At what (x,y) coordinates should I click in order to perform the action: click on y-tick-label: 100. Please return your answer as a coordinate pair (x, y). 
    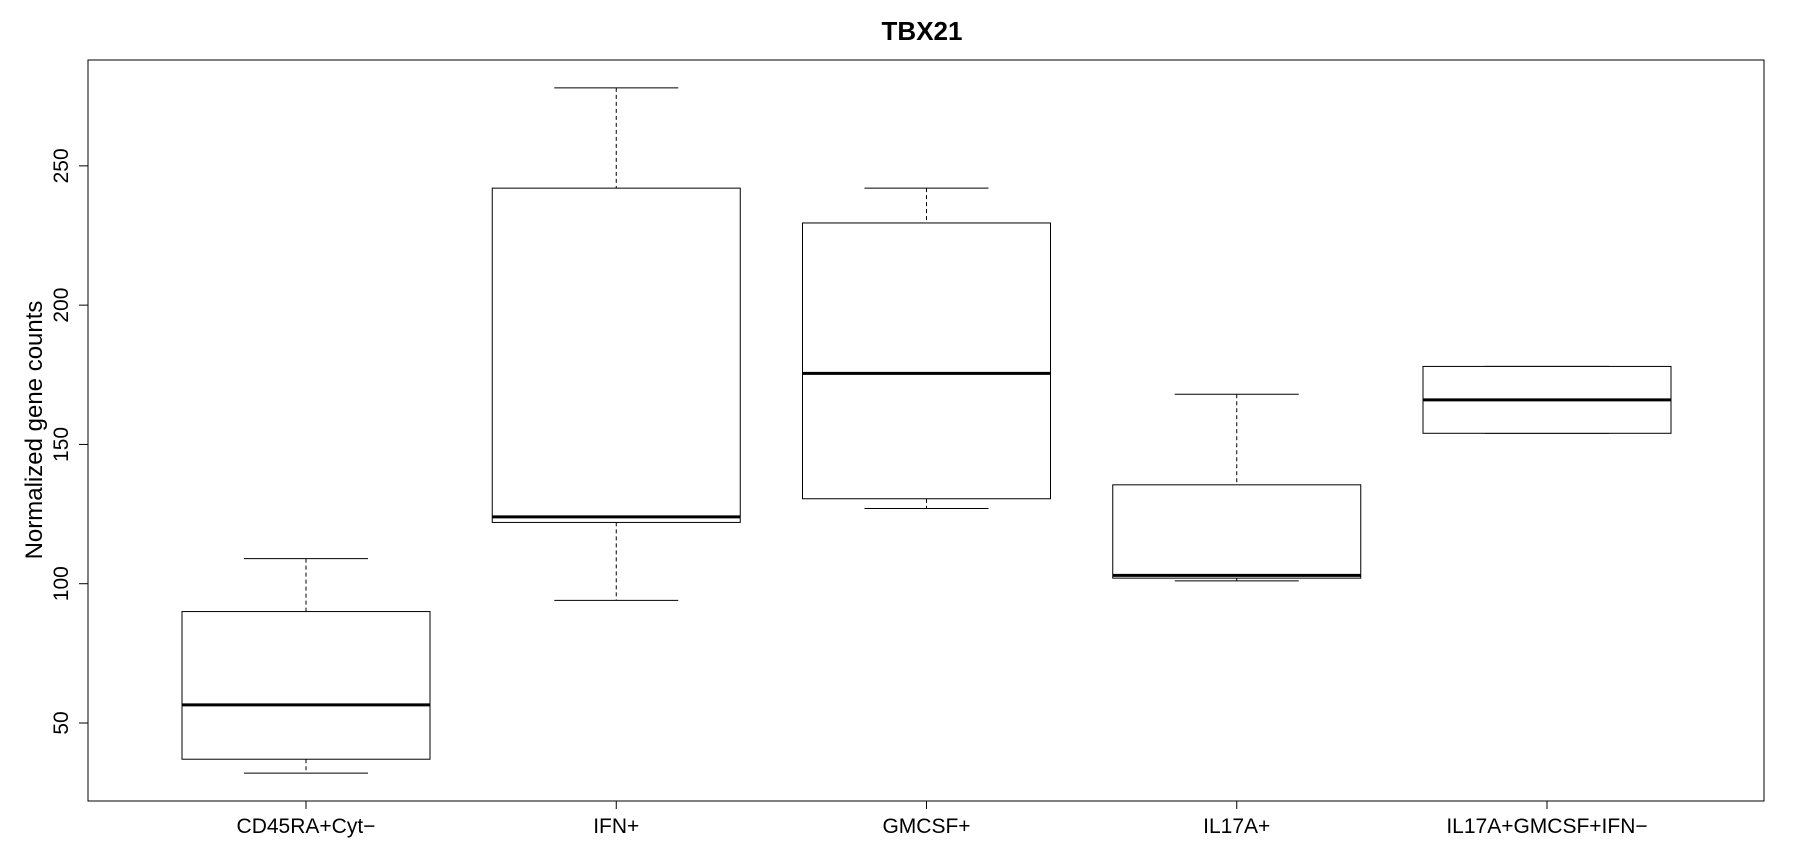
    Looking at the image, I should click on (61, 583).